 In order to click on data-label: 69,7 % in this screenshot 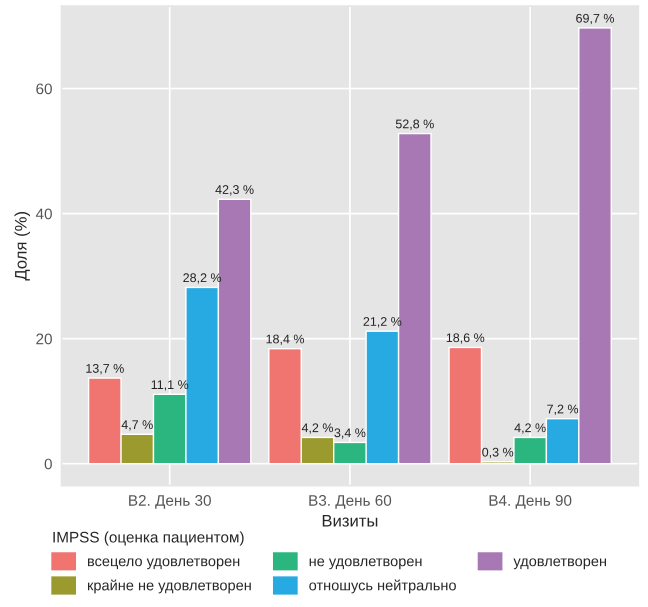, I will do `click(595, 19)`.